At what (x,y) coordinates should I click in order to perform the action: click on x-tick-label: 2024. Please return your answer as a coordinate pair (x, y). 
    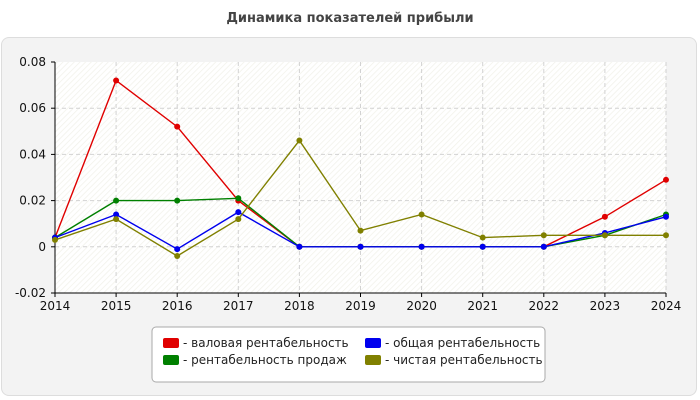
    Looking at the image, I should click on (666, 306).